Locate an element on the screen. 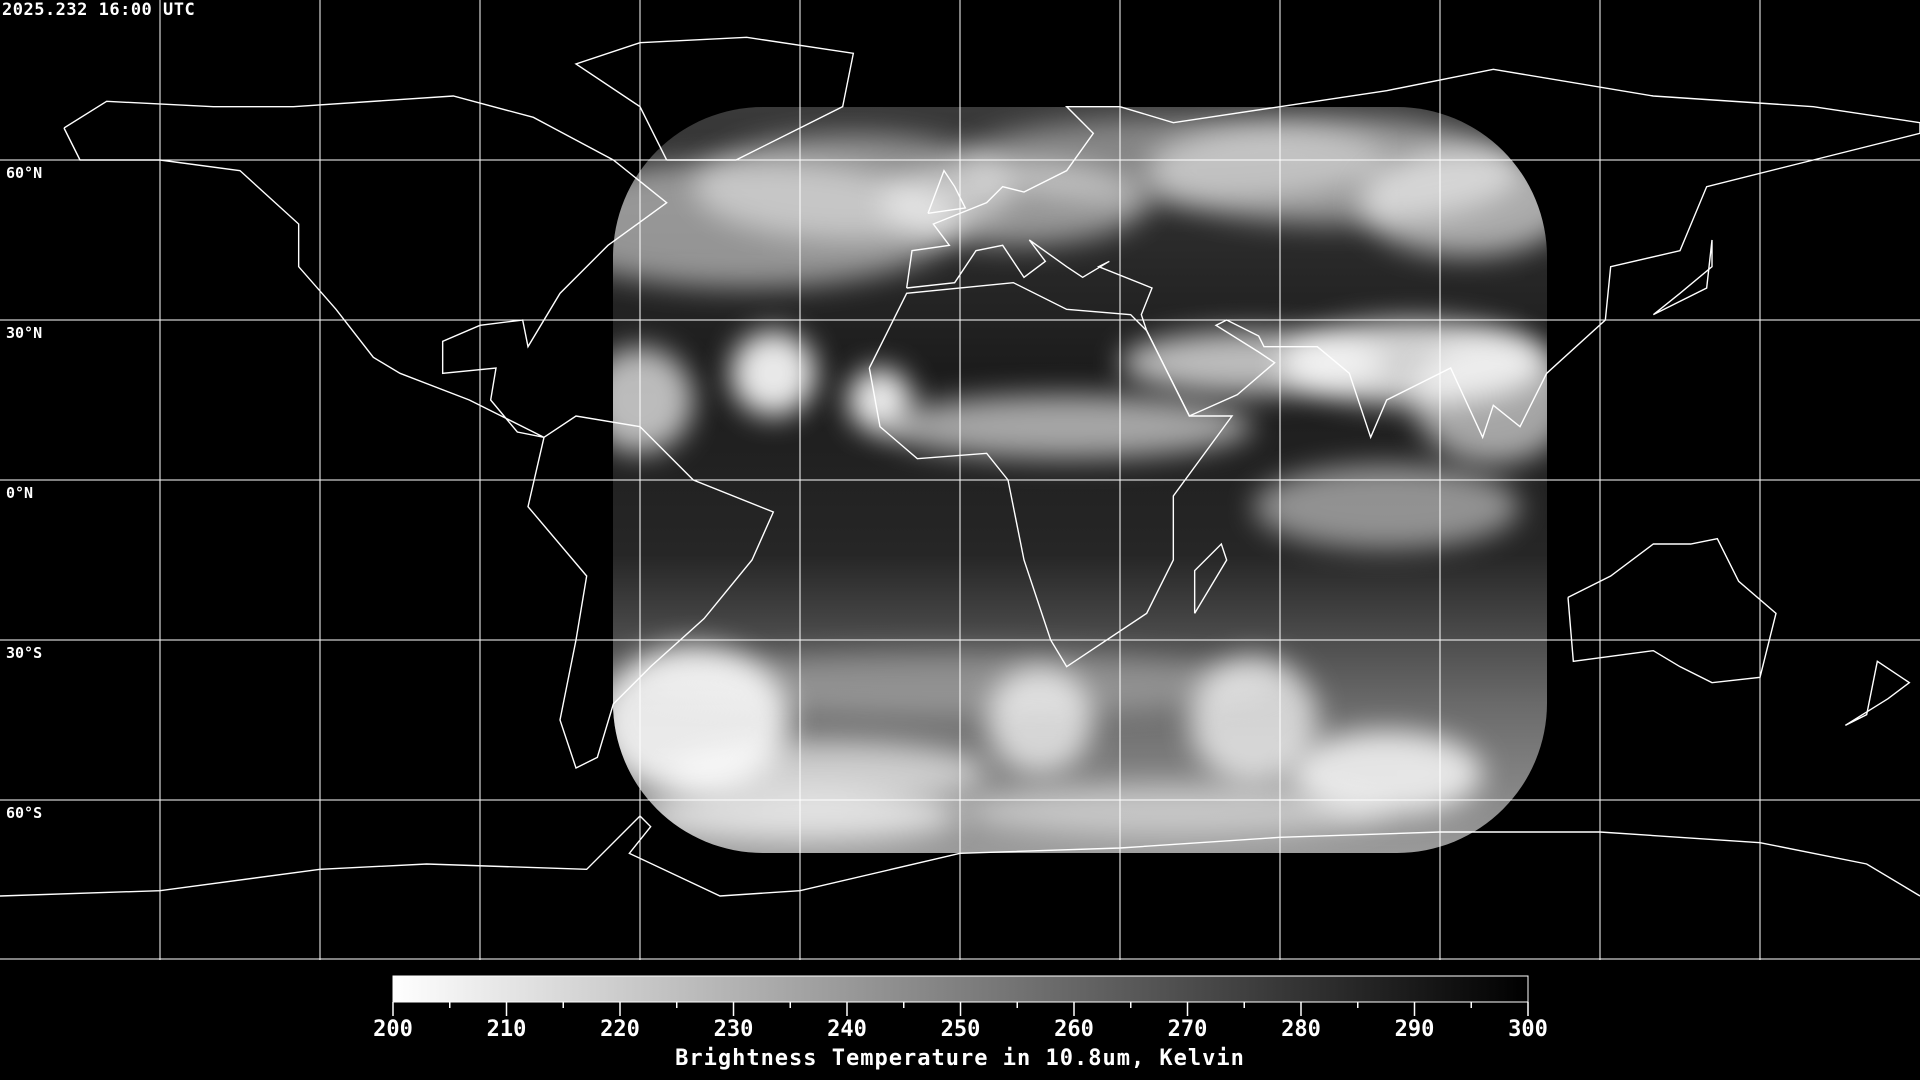  lat-label: 30°N is located at coordinates (24, 333).